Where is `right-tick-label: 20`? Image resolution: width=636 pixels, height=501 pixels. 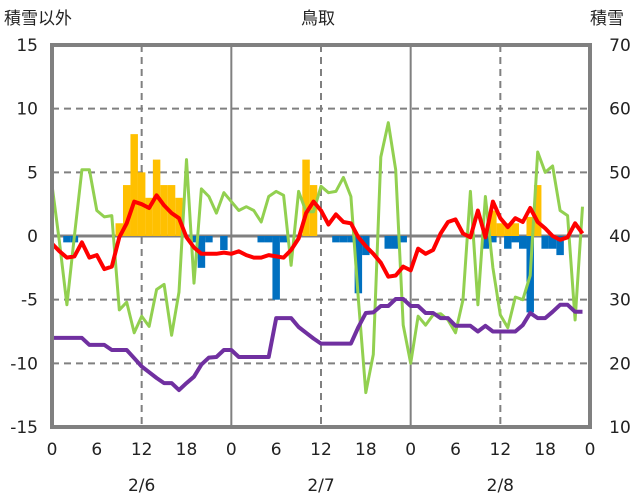
right-tick-label: 20 is located at coordinates (620, 364).